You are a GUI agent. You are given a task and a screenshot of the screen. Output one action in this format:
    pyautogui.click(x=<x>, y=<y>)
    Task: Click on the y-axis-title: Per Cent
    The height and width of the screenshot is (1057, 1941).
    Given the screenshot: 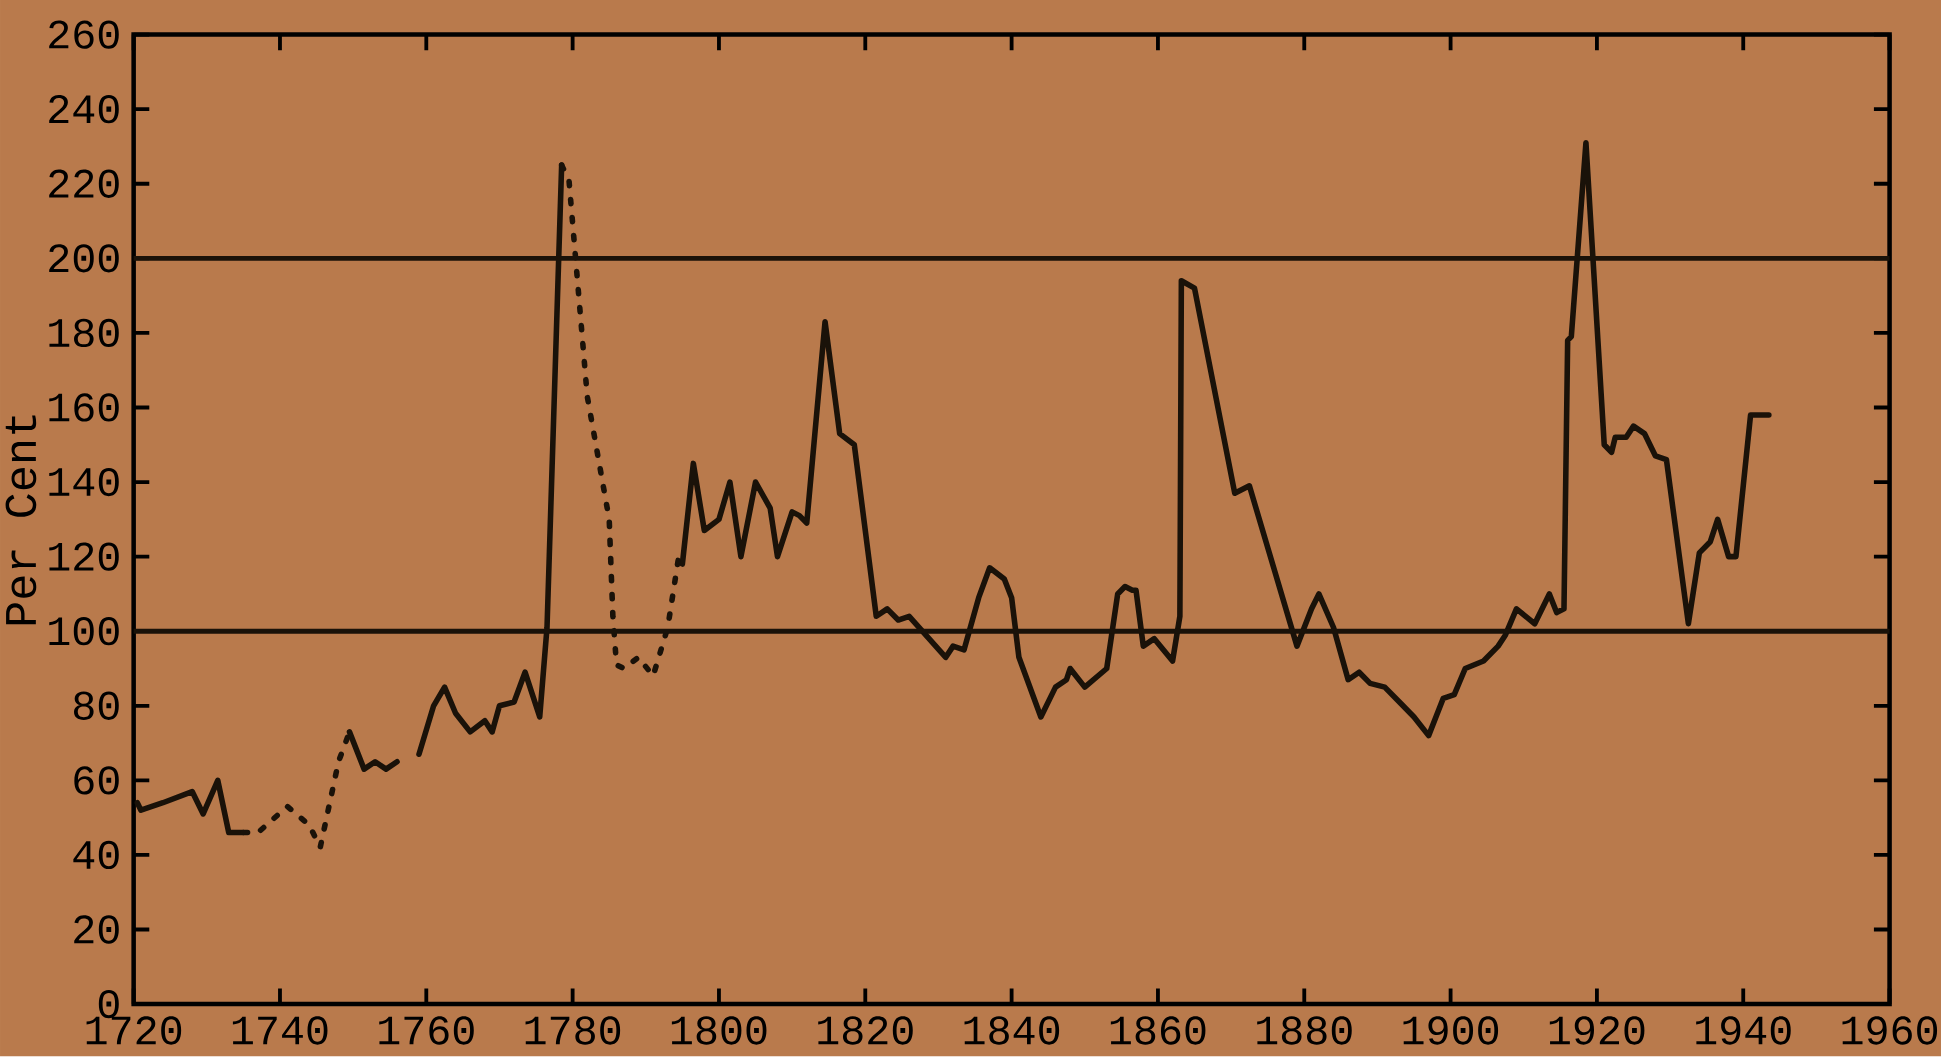 What is the action you would take?
    pyautogui.click(x=21, y=520)
    